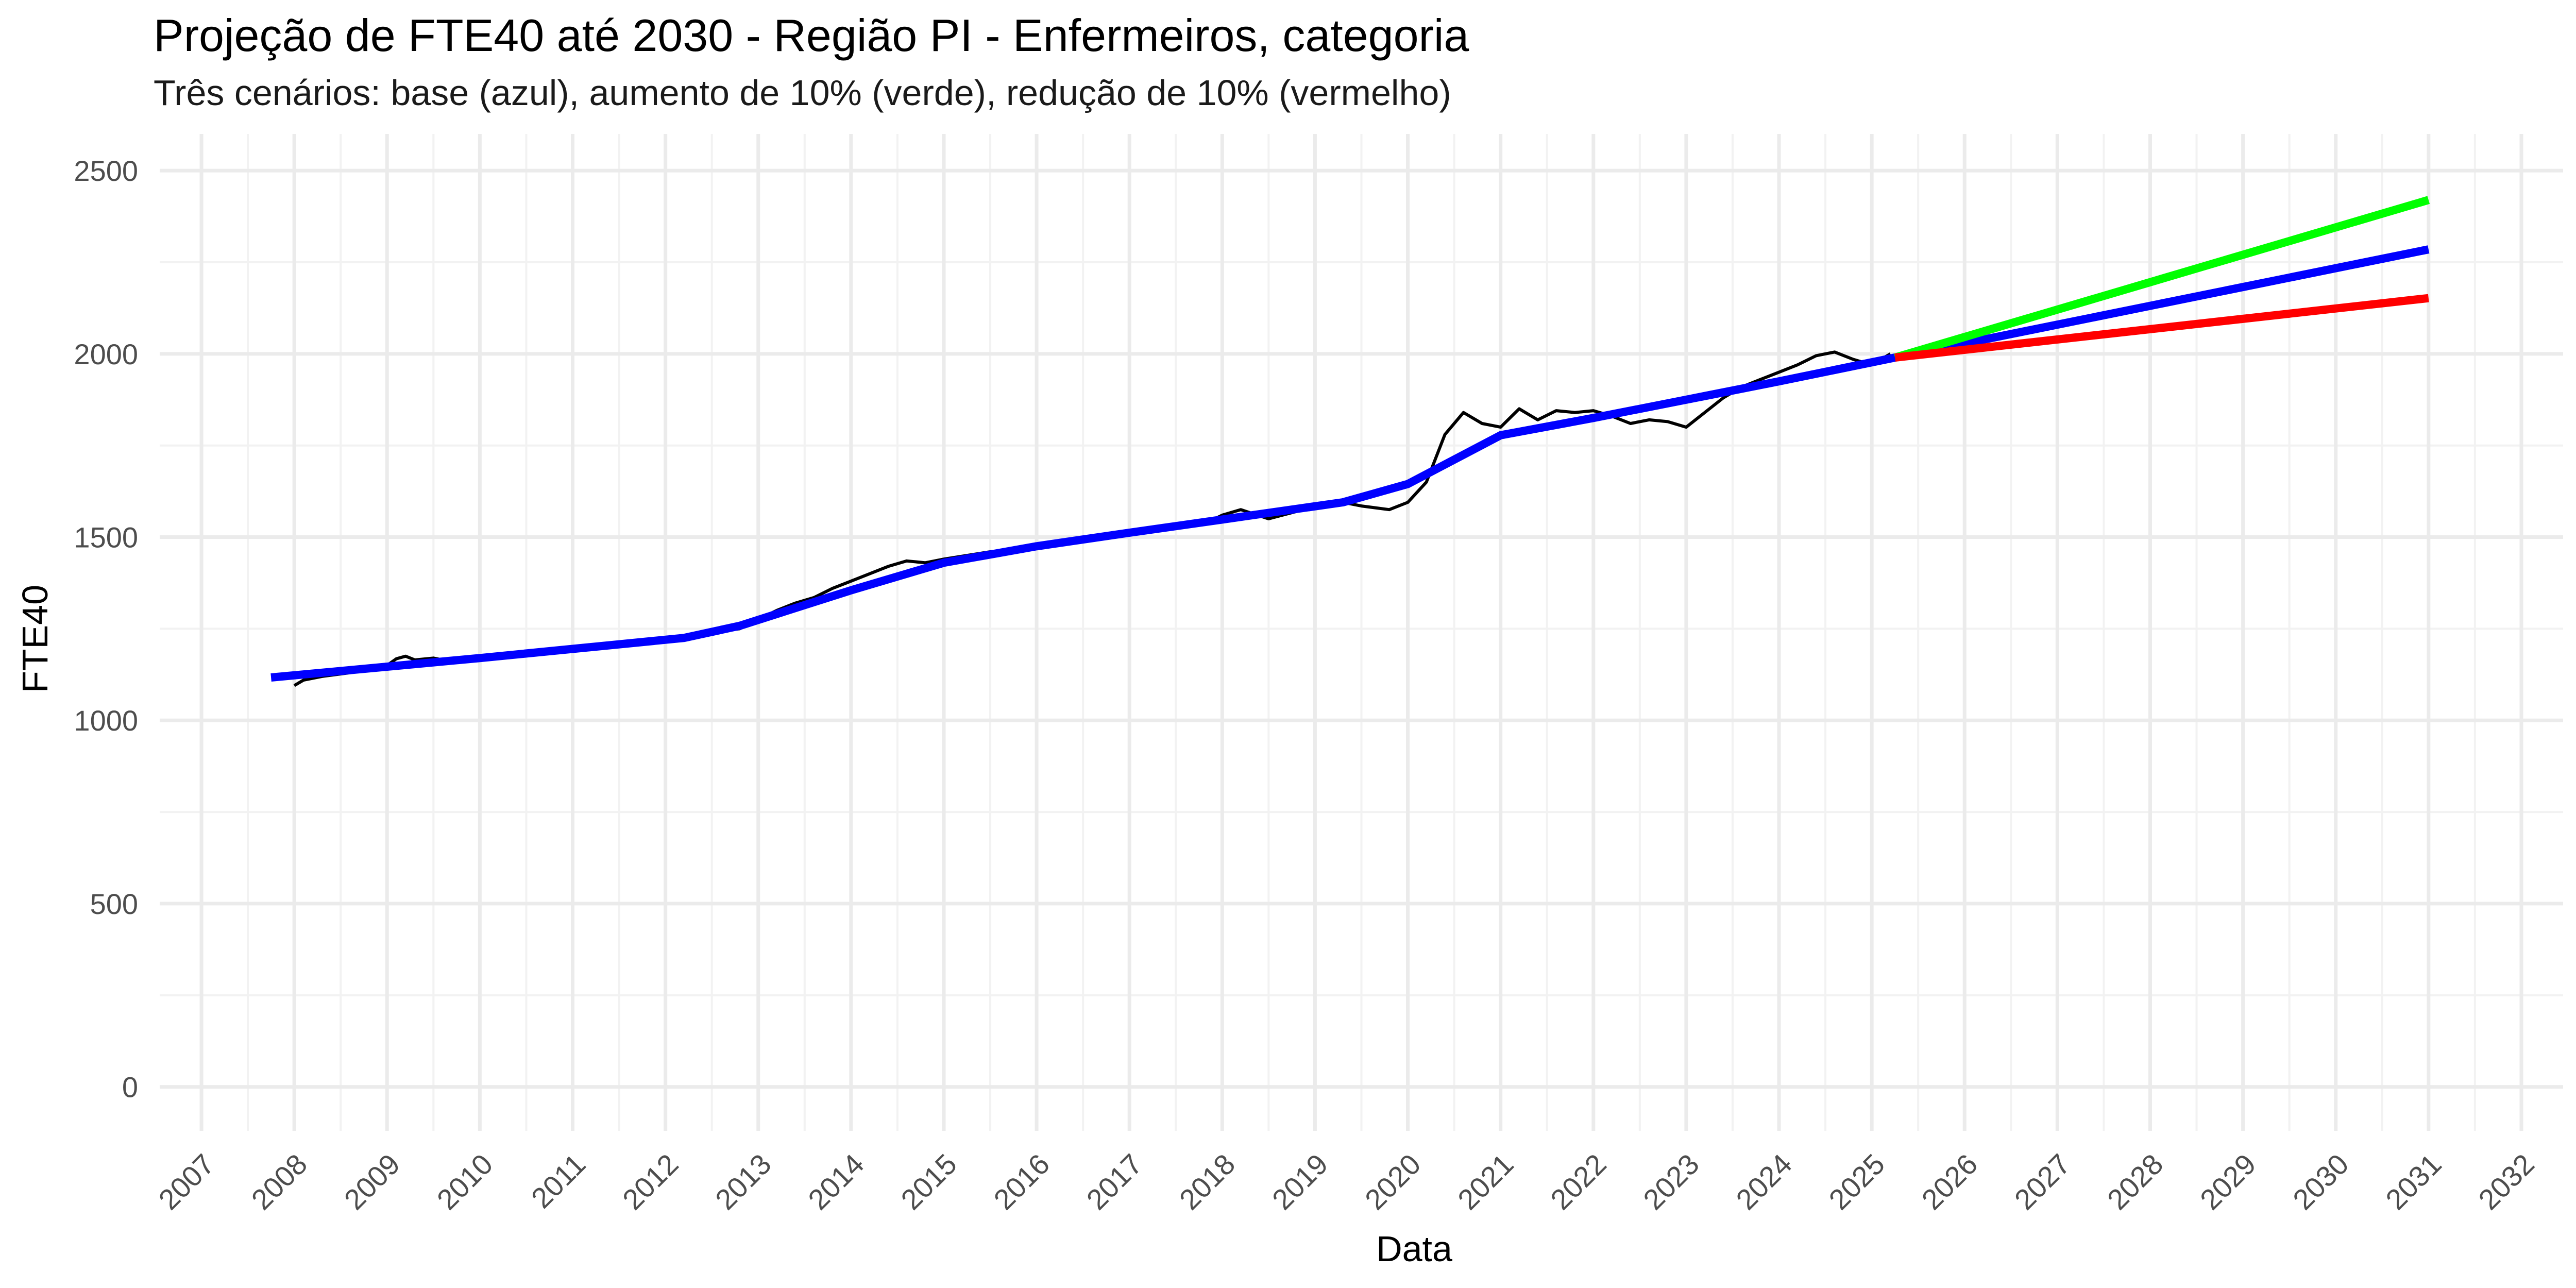  Describe the element at coordinates (928, 1181) in the screenshot. I see `x-tick-label: 2015` at that location.